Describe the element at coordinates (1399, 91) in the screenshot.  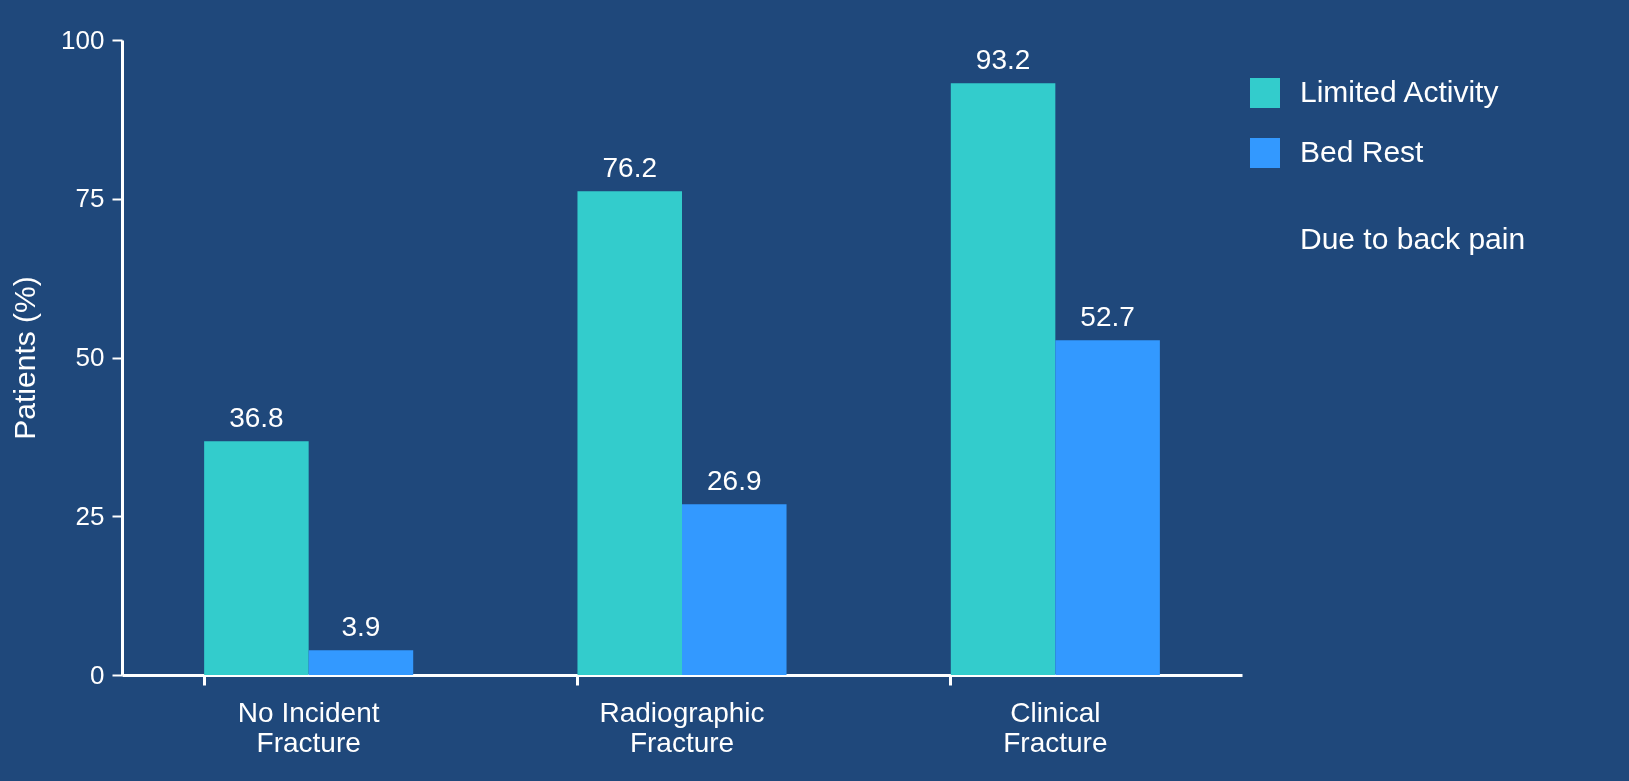
I see `legend-label: Limited Activity` at that location.